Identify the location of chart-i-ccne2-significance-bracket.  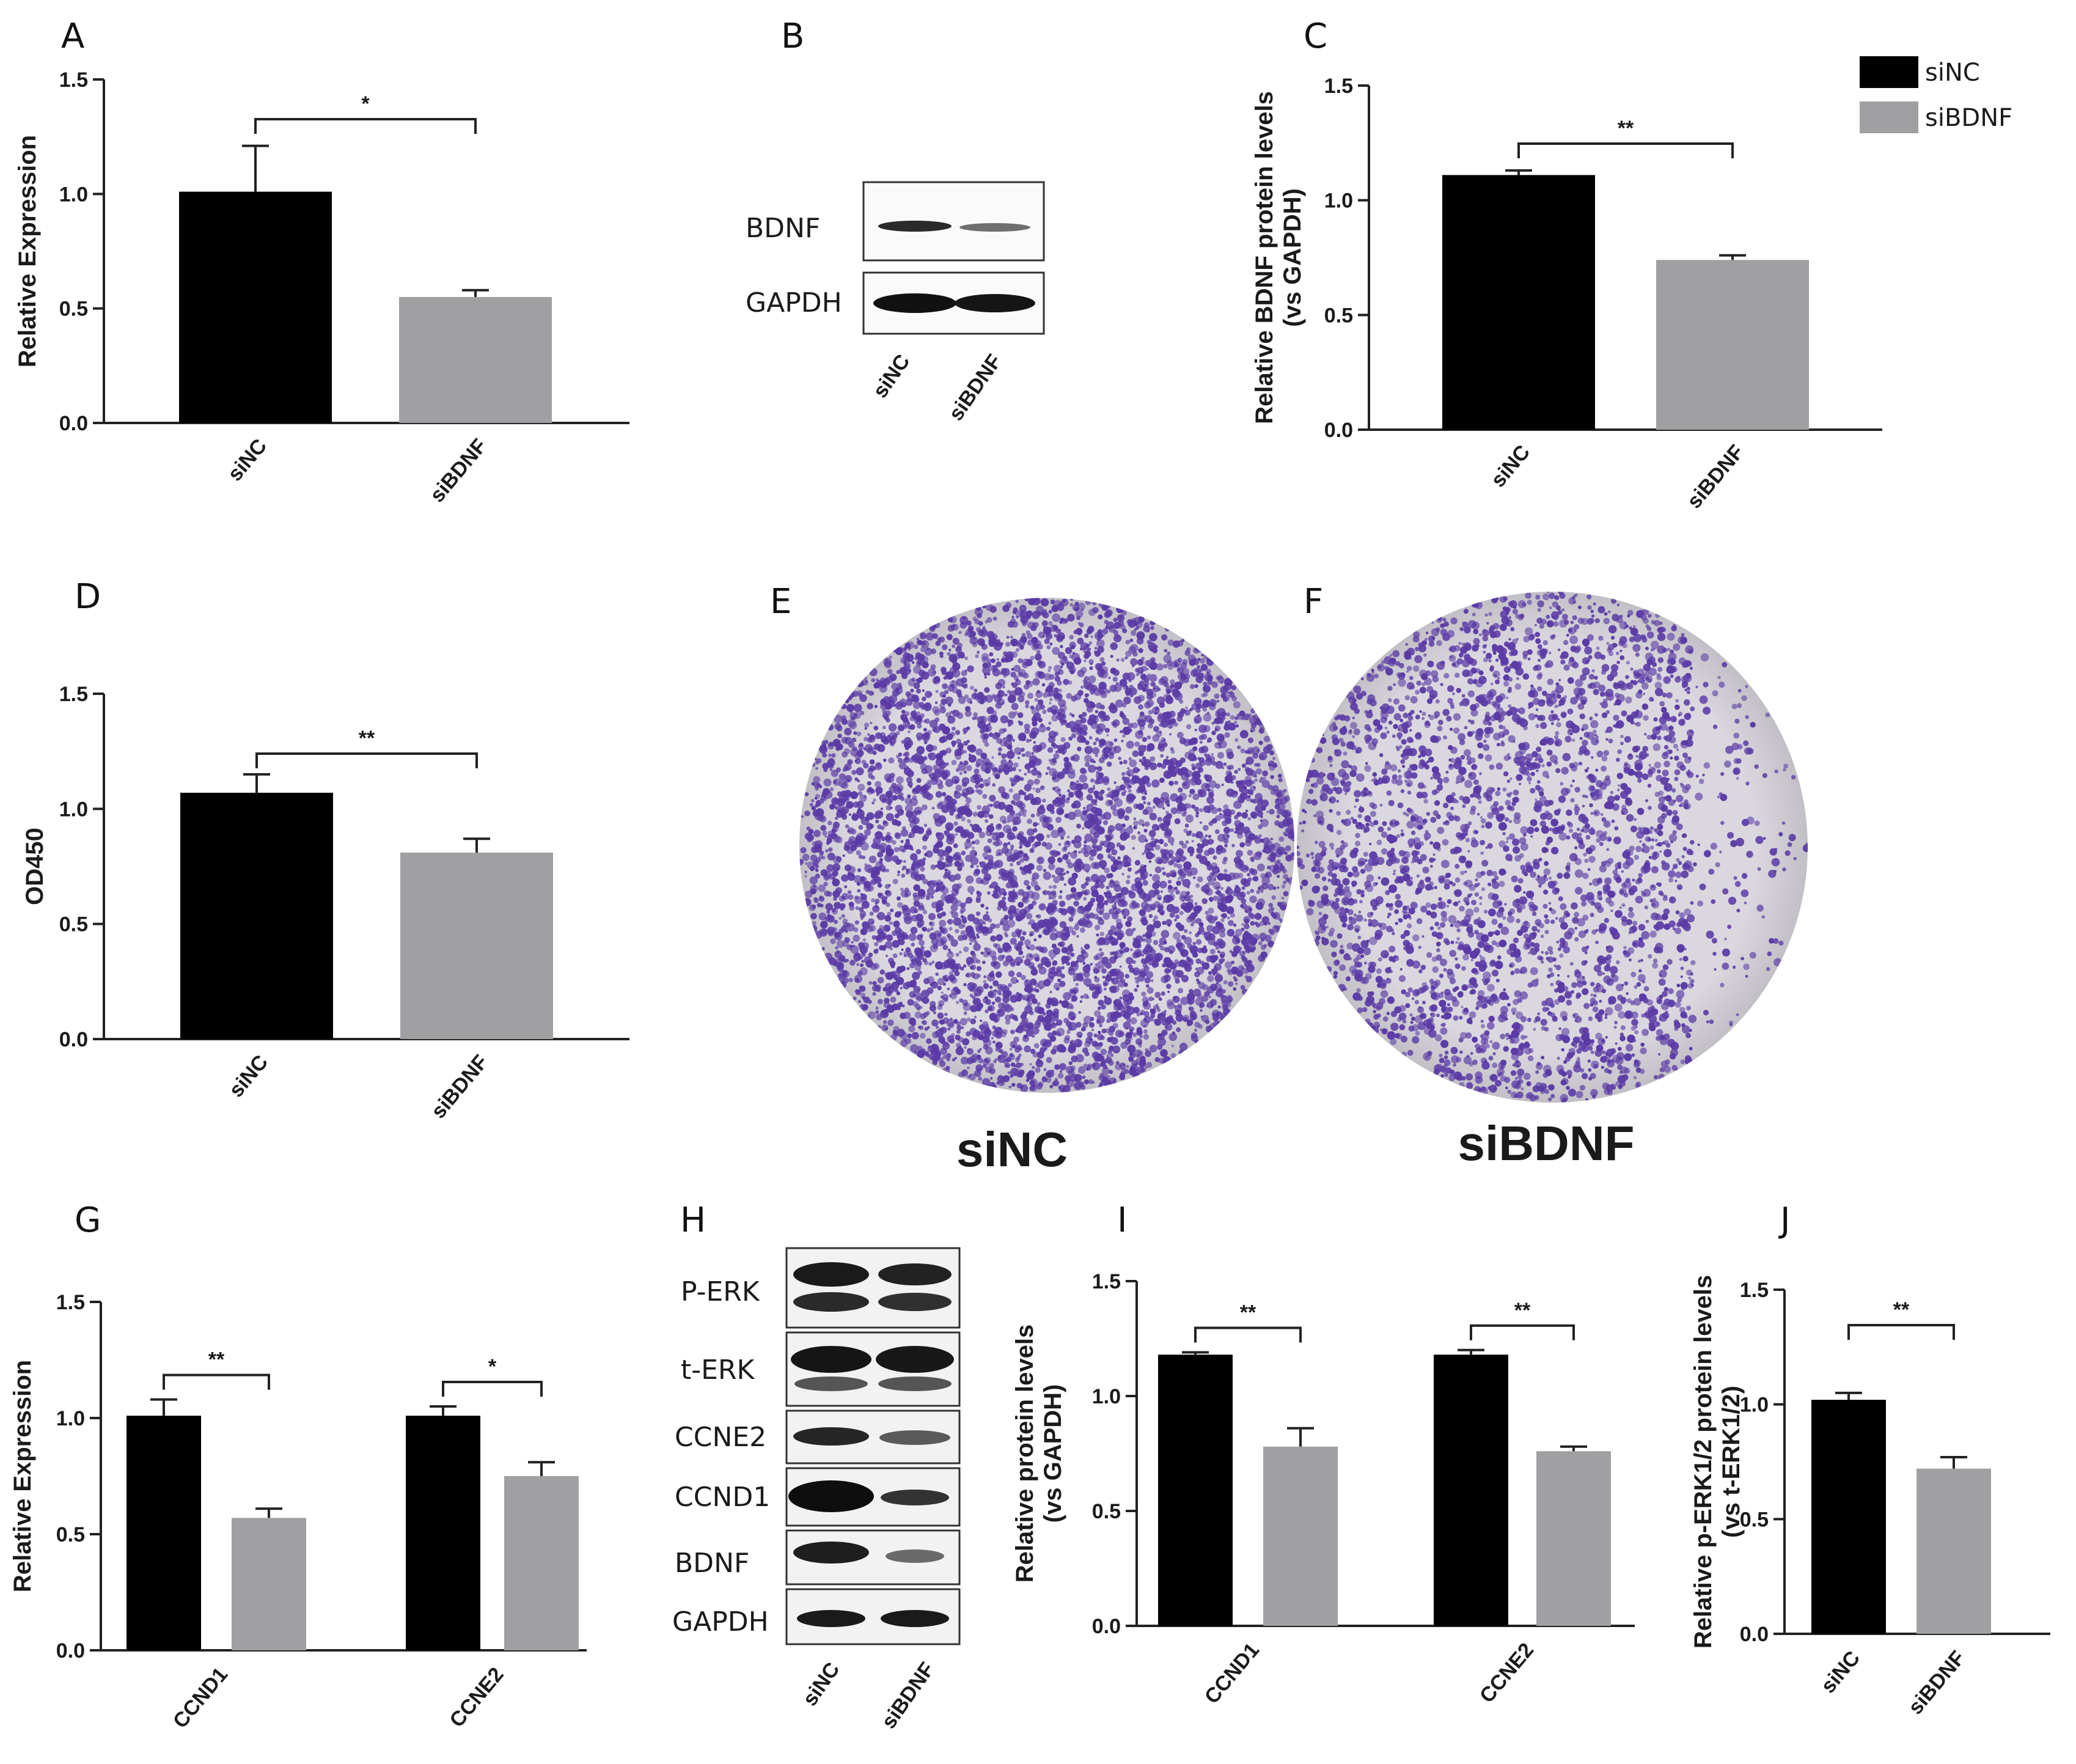
(1522, 1332).